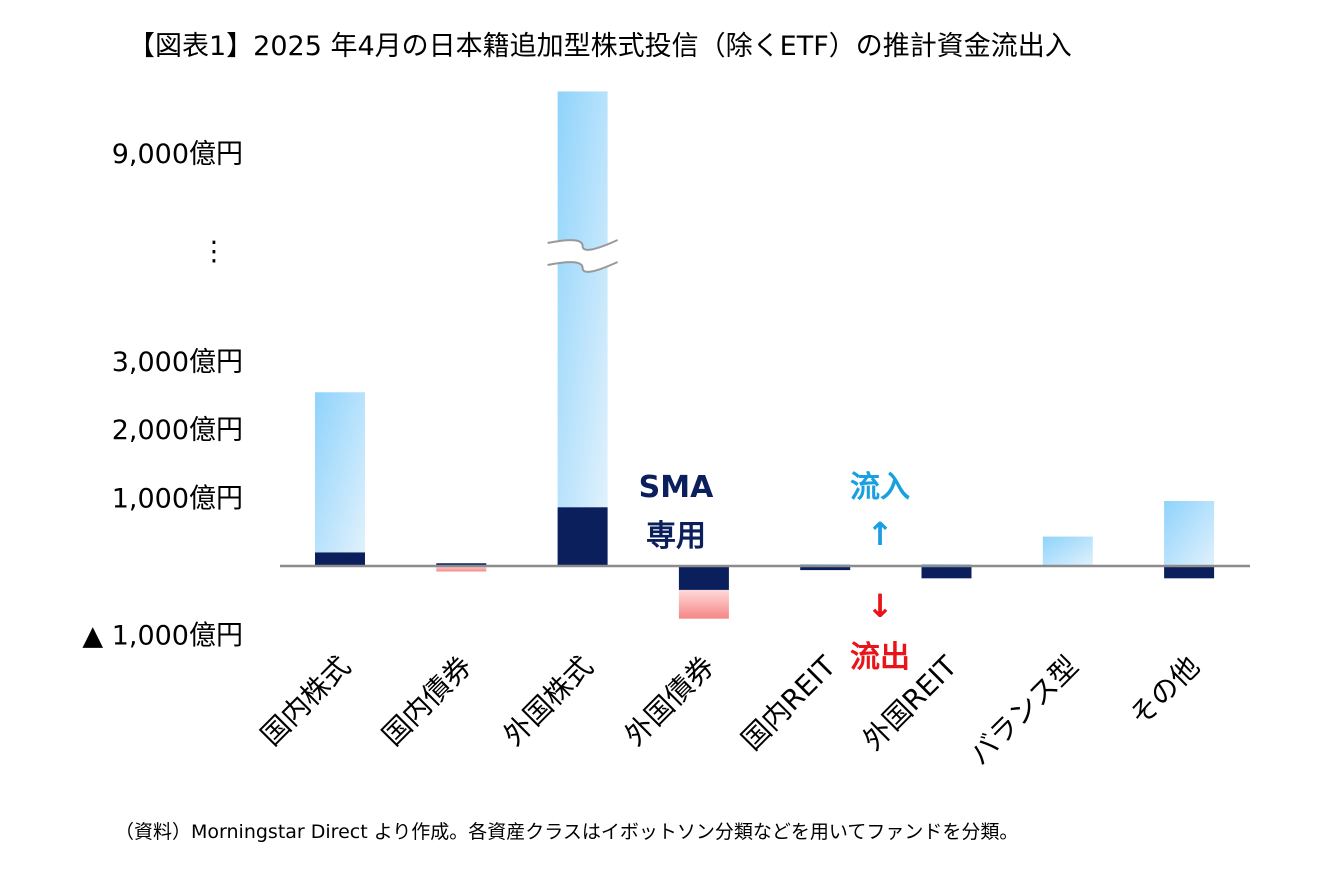 Image resolution: width=1322 pixels, height=879 pixels. I want to click on category-label: 外国株式, so click(548, 701).